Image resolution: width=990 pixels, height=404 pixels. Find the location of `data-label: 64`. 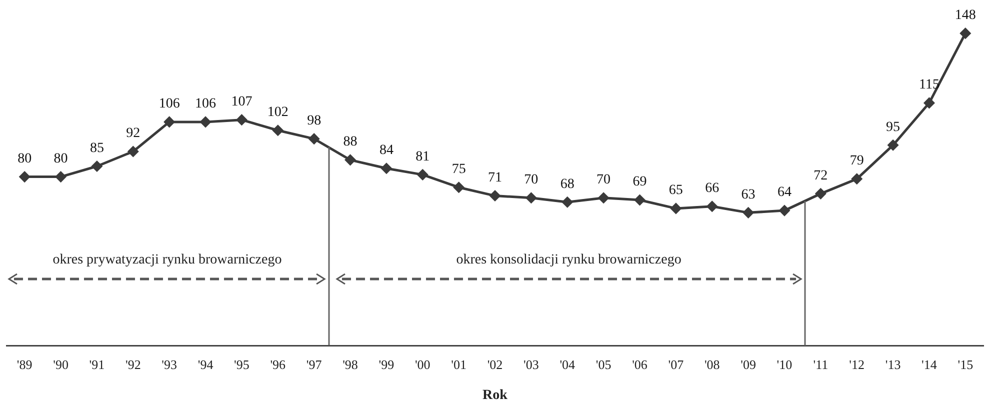

data-label: 64 is located at coordinates (784, 192).